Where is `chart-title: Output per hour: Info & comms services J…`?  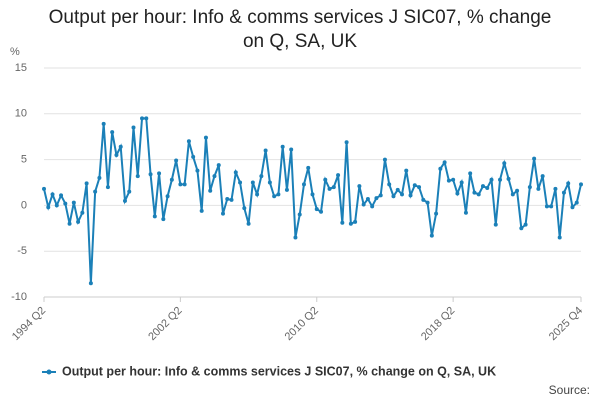 chart-title: Output per hour: Info & comms services J… is located at coordinates (300, 29).